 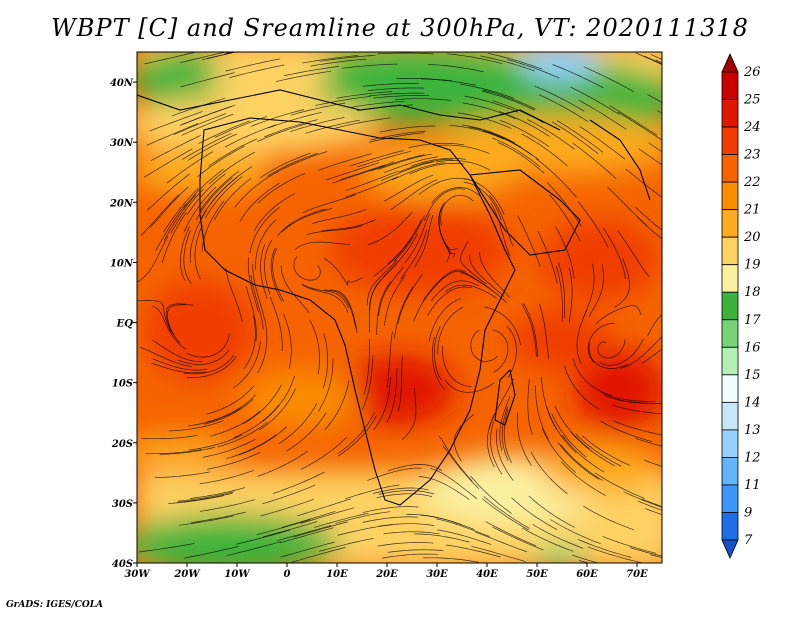 I want to click on colorbar-label: 11, so click(x=752, y=485).